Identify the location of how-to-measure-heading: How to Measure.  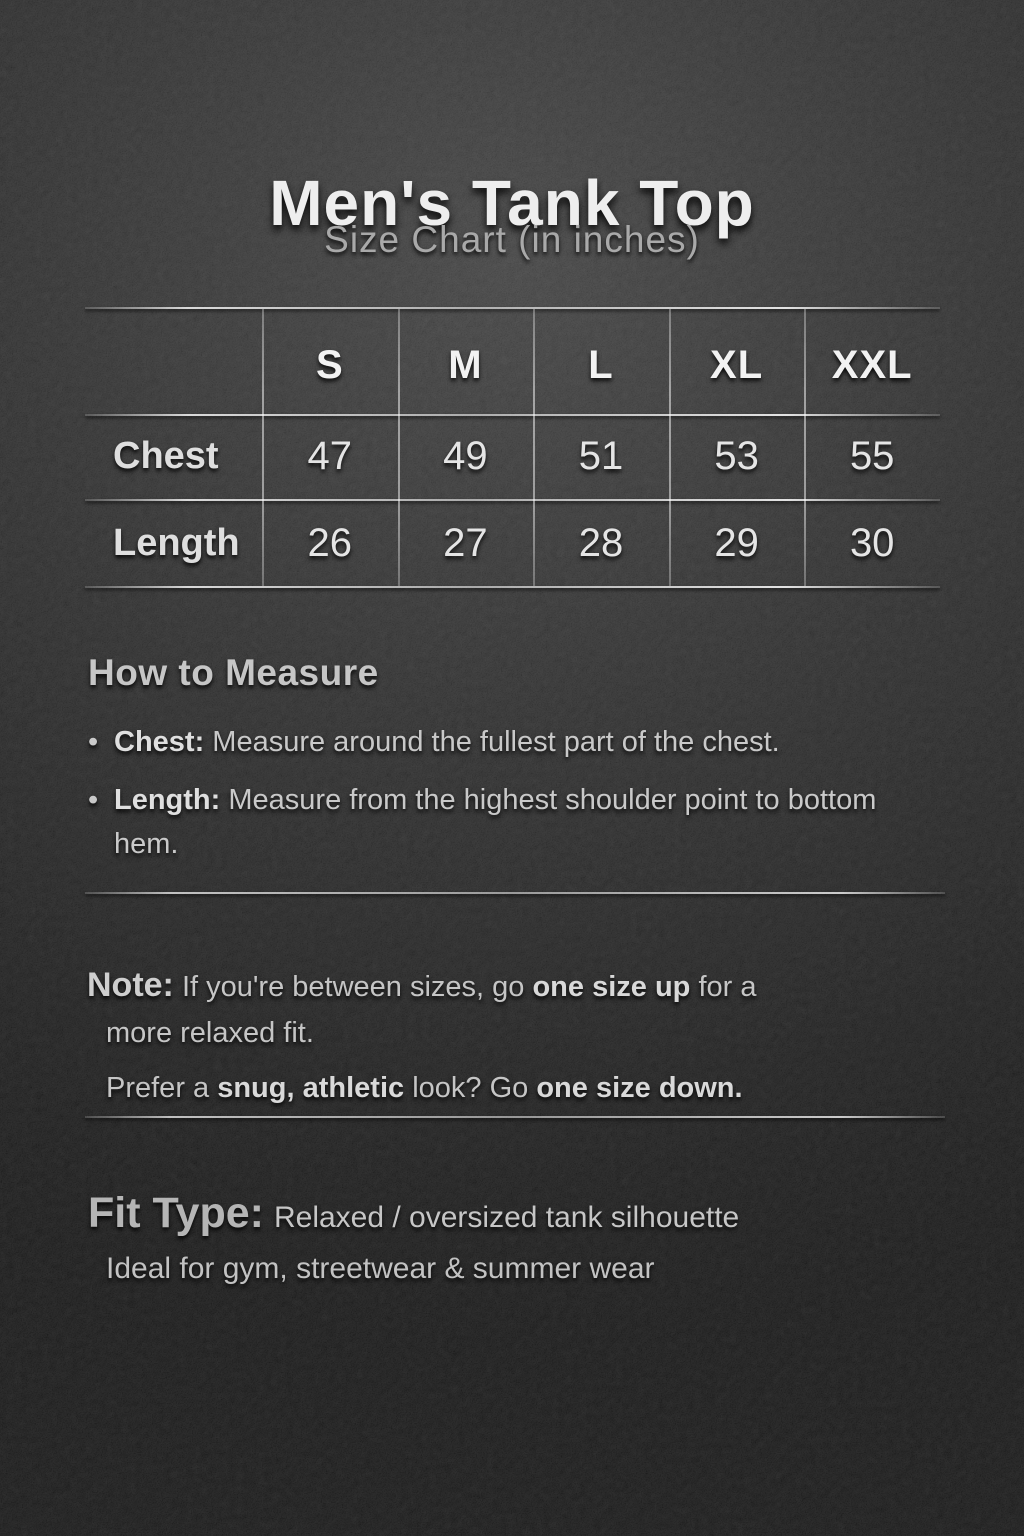
(233, 672).